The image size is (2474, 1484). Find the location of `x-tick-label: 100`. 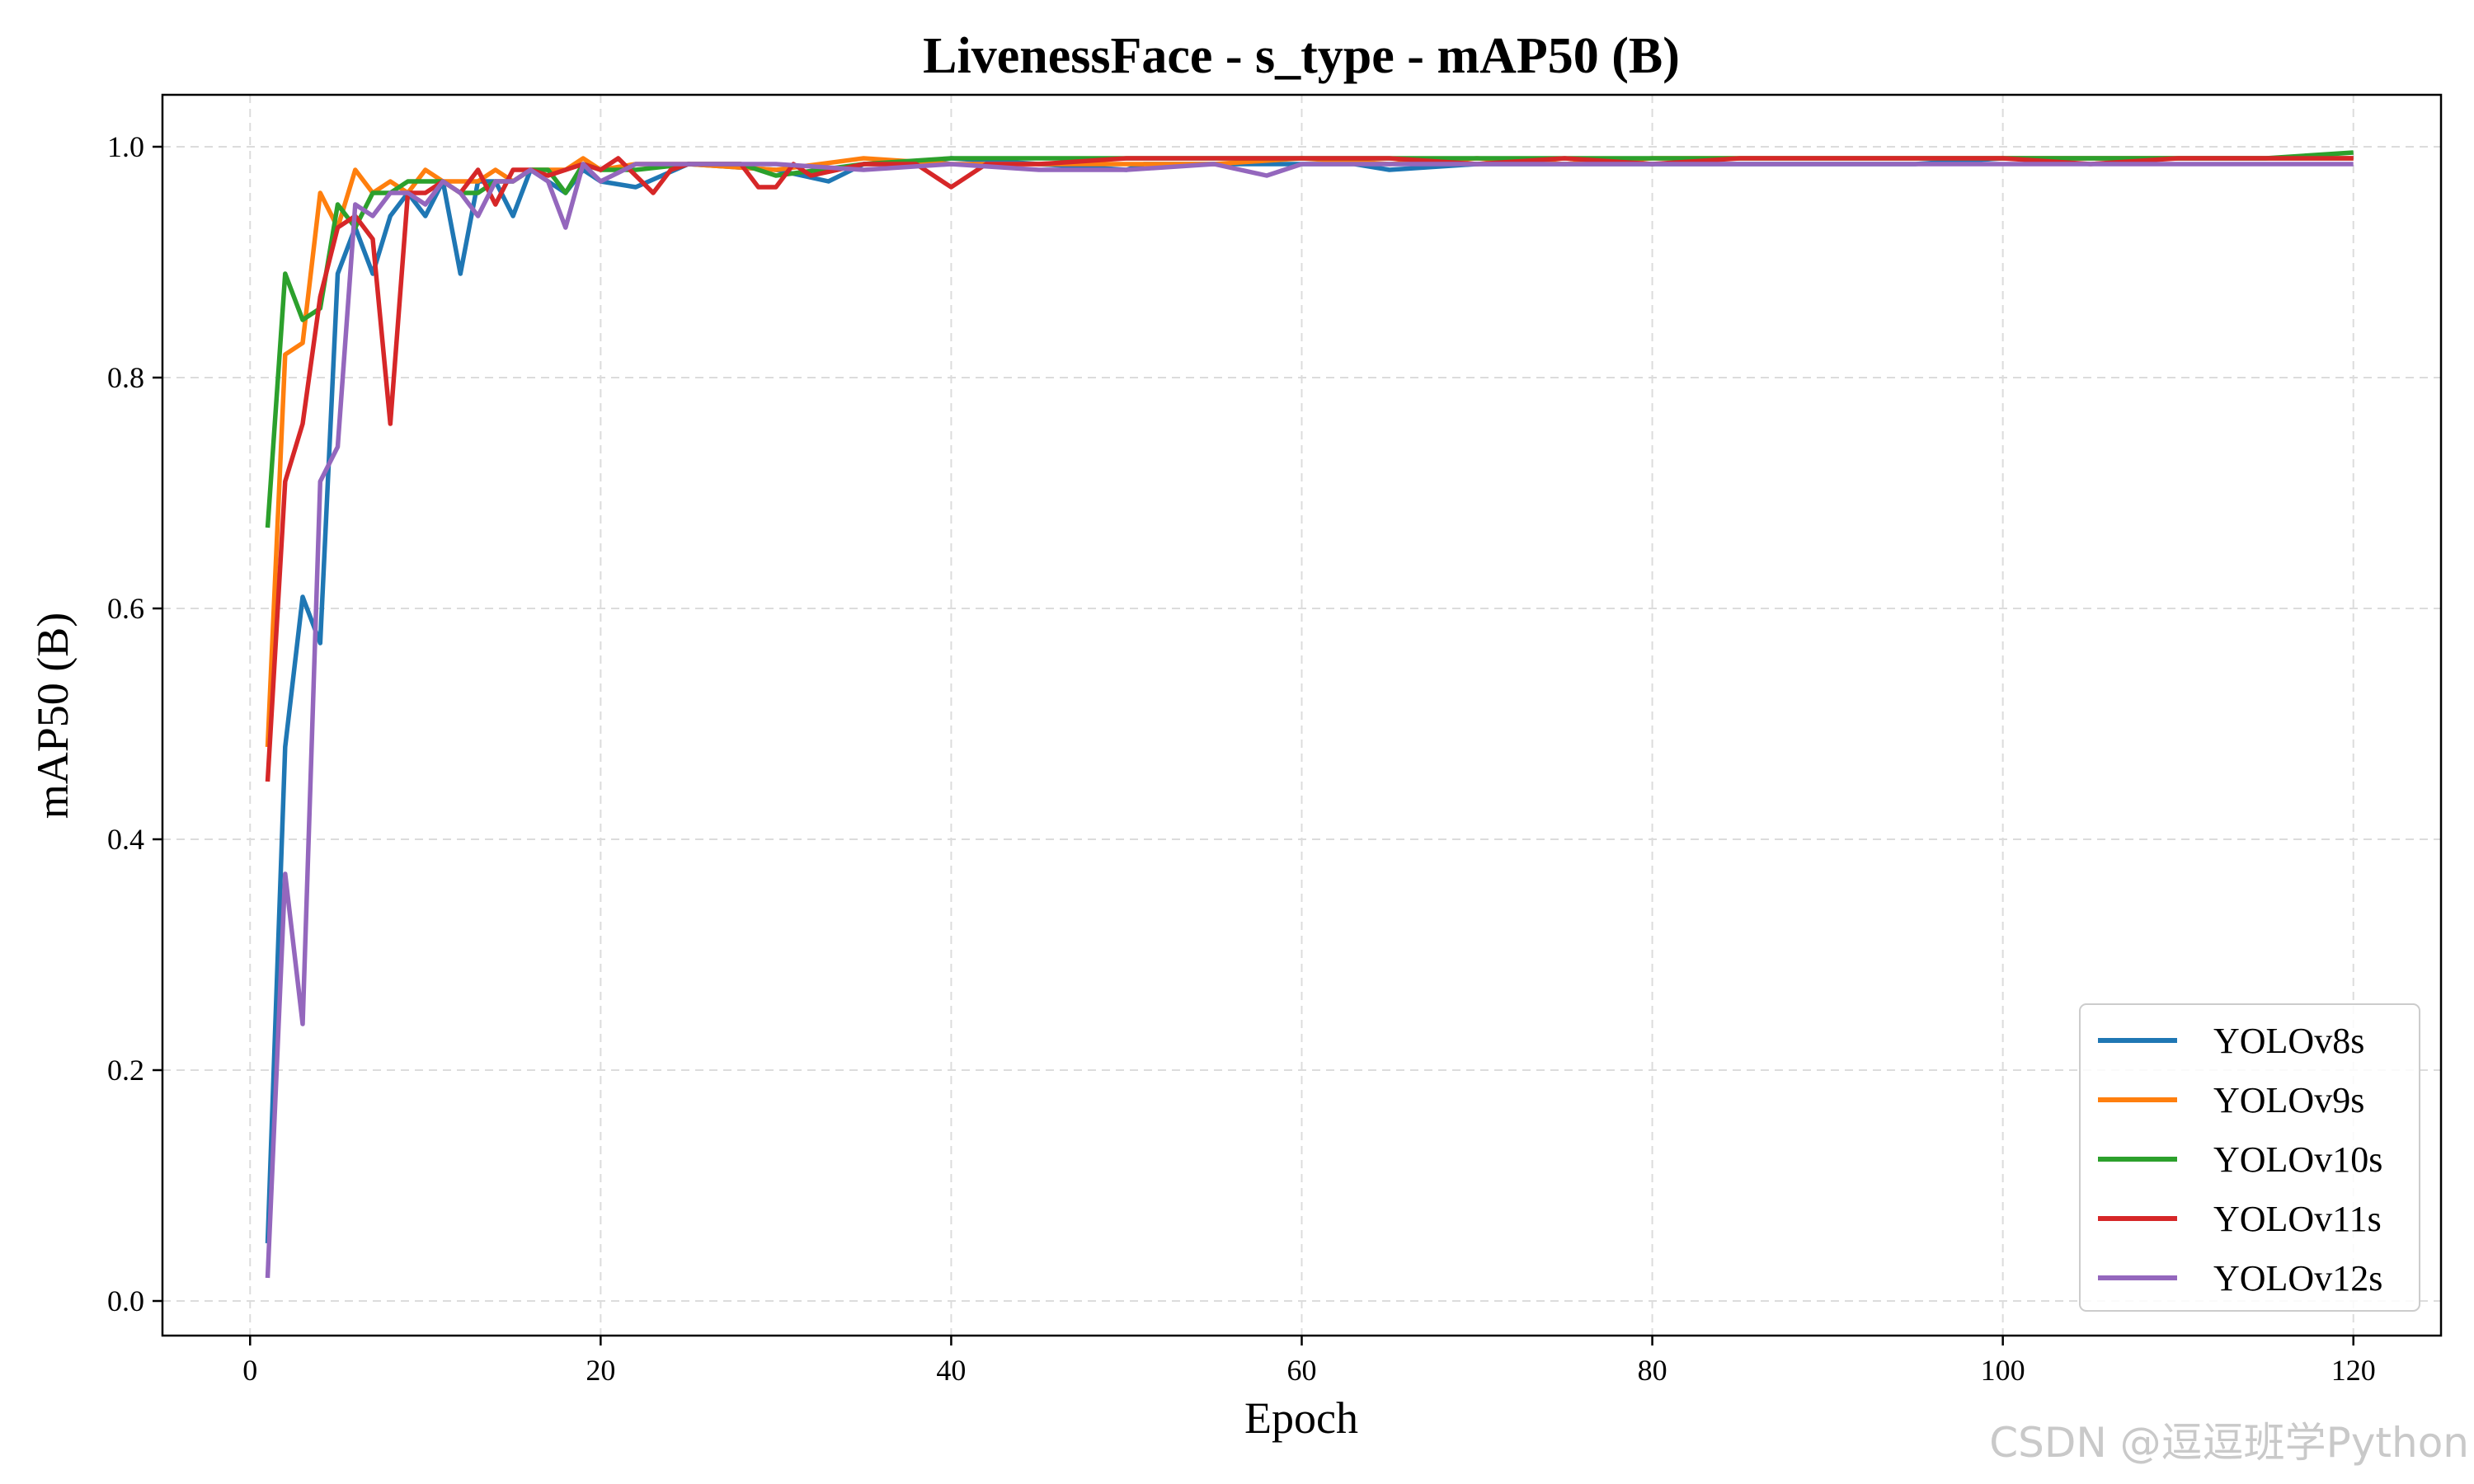

x-tick-label: 100 is located at coordinates (2003, 1370).